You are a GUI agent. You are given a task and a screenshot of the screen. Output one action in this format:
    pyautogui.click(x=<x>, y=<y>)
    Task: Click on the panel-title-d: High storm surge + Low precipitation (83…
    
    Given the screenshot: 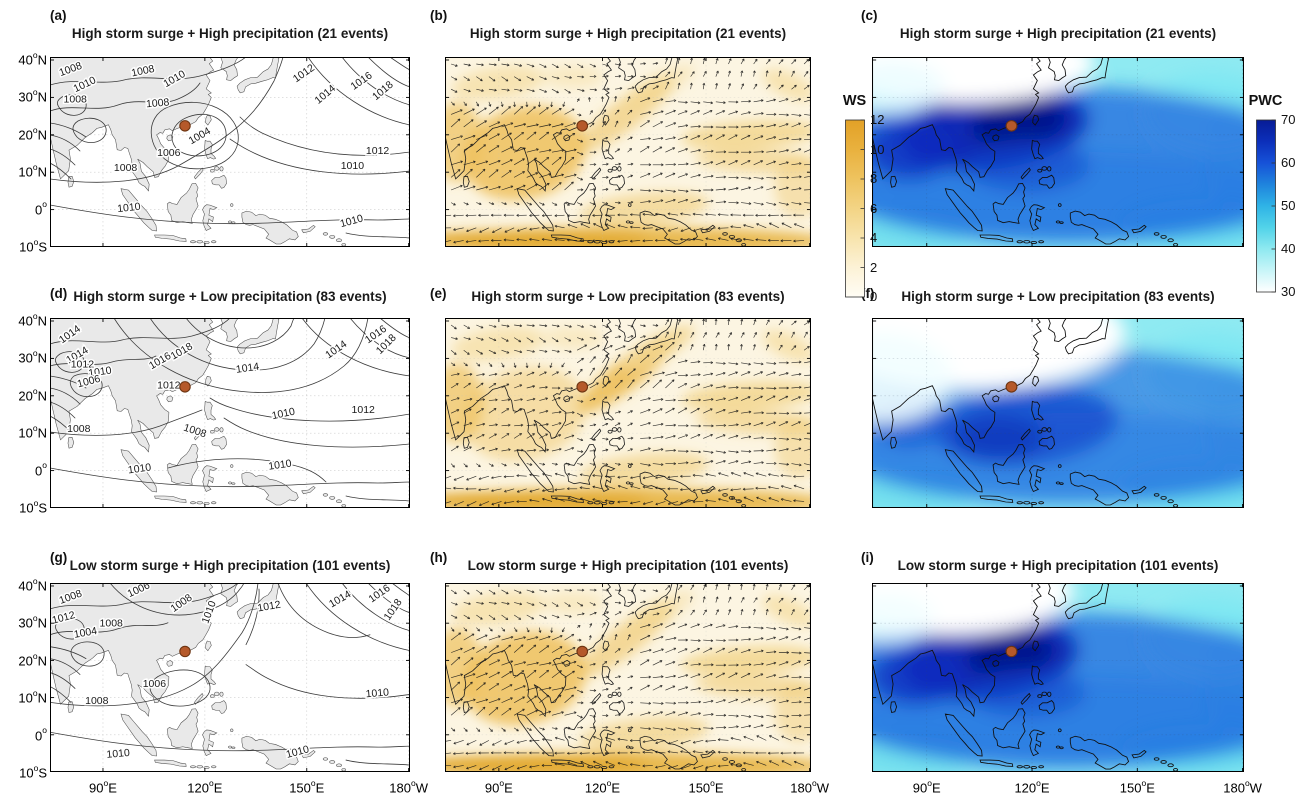 What is the action you would take?
    pyautogui.click(x=230, y=296)
    